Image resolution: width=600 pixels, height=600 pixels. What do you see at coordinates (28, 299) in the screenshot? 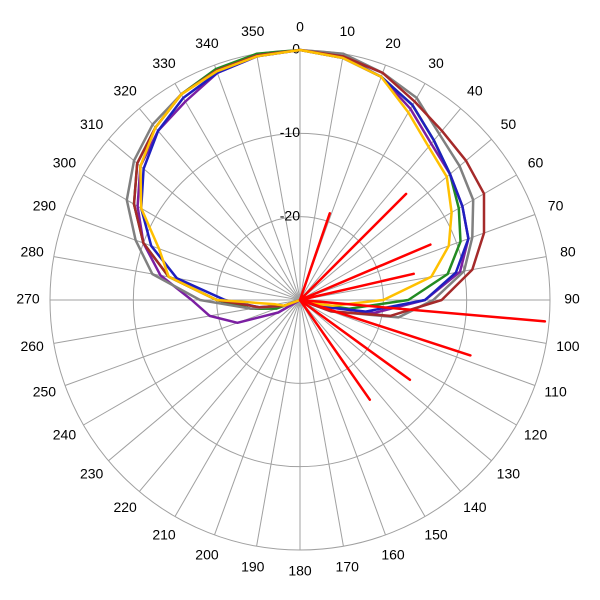
I see `angle-label: 270` at bounding box center [28, 299].